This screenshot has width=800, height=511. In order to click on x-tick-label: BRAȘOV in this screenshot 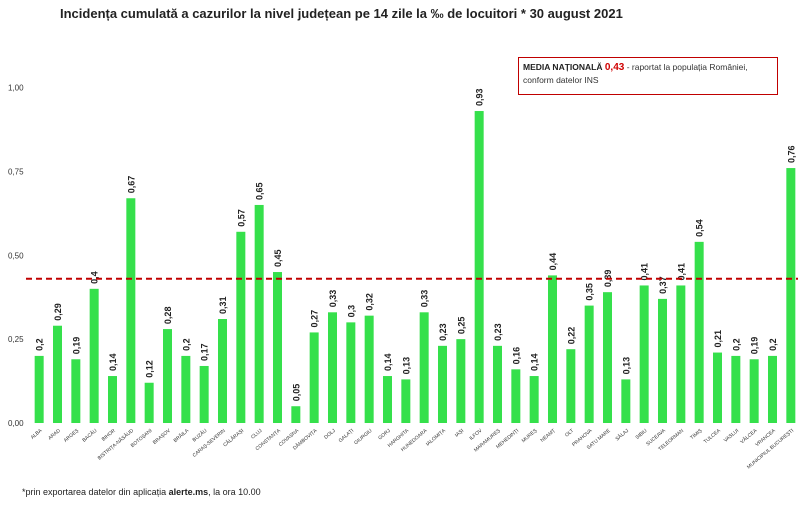, I will do `click(162, 437)`.